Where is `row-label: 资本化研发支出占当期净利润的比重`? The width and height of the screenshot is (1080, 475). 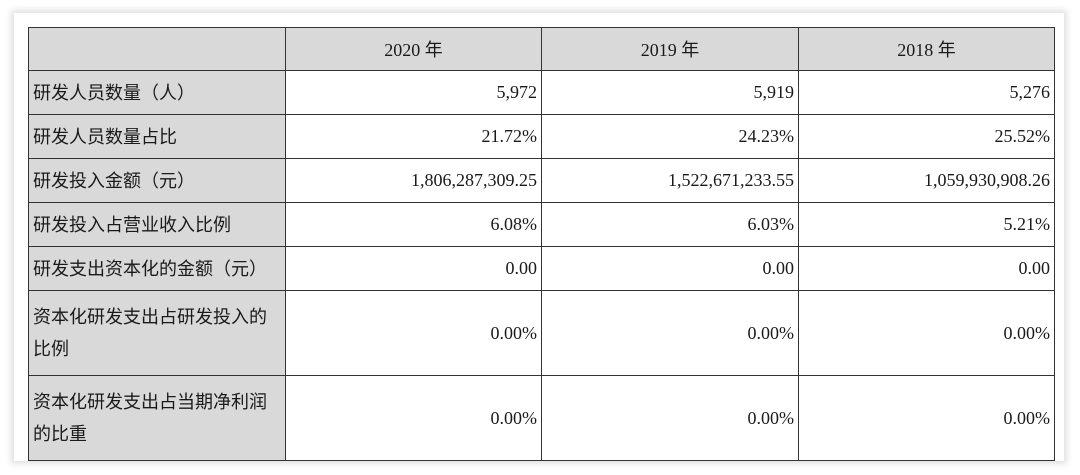
row-label: 资本化研发支出占当期净利润的比重 is located at coordinates (157, 418).